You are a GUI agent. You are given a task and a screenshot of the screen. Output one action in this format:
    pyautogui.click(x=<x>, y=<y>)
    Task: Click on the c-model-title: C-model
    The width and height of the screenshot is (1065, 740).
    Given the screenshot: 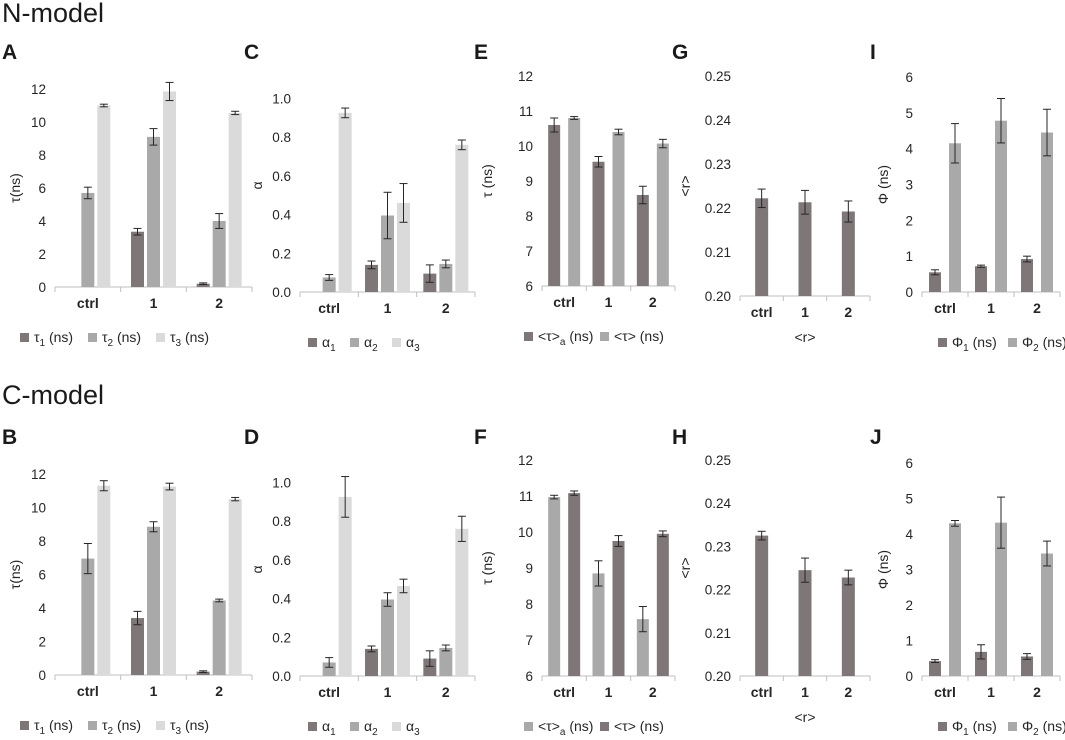 What is the action you would take?
    pyautogui.click(x=53, y=395)
    